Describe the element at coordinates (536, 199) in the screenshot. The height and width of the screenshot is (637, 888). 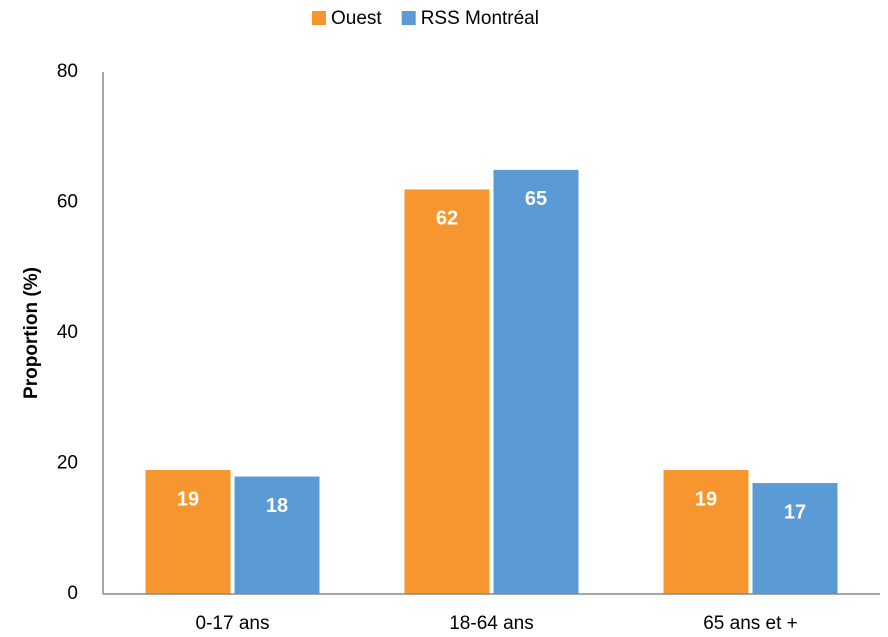
I see `data-label: 65` at that location.